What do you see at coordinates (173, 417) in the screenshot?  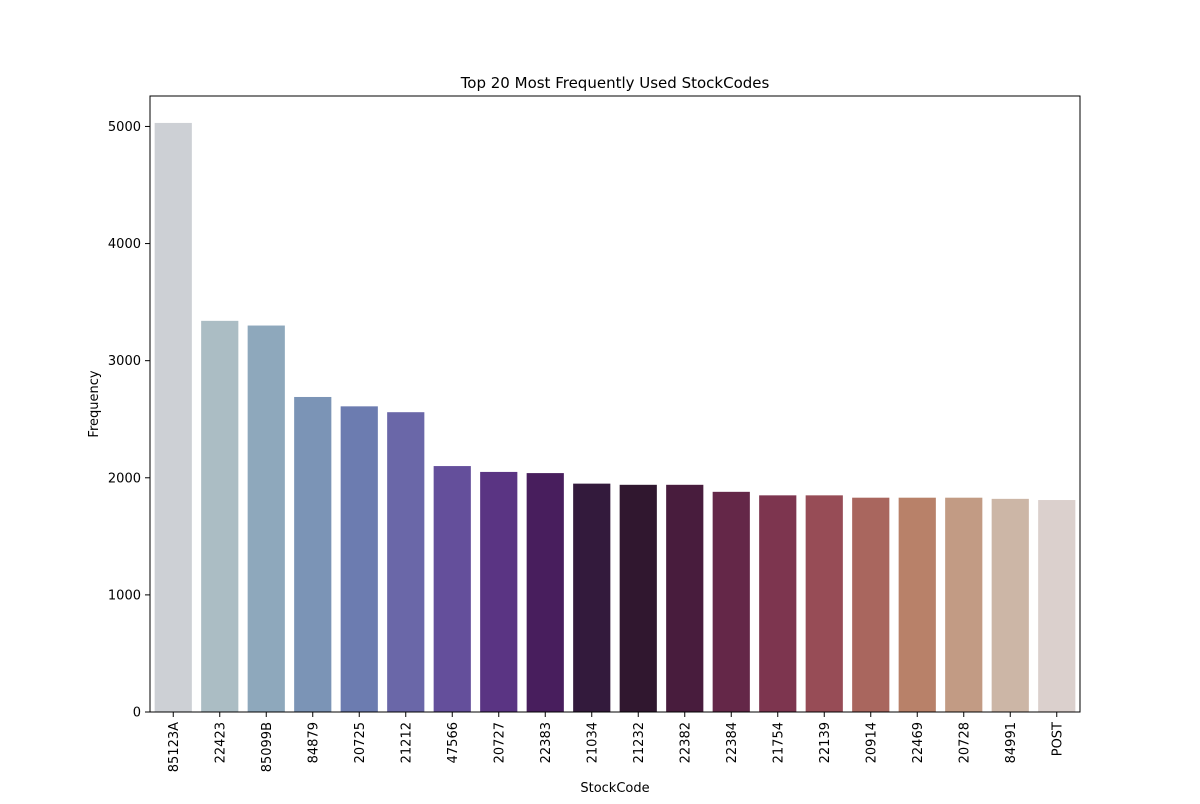 I see `bar-85123A` at bounding box center [173, 417].